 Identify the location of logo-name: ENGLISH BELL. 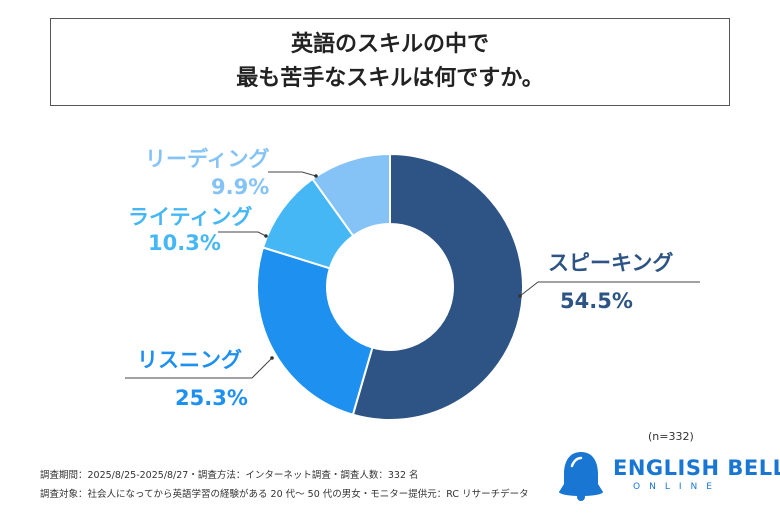
(696, 468).